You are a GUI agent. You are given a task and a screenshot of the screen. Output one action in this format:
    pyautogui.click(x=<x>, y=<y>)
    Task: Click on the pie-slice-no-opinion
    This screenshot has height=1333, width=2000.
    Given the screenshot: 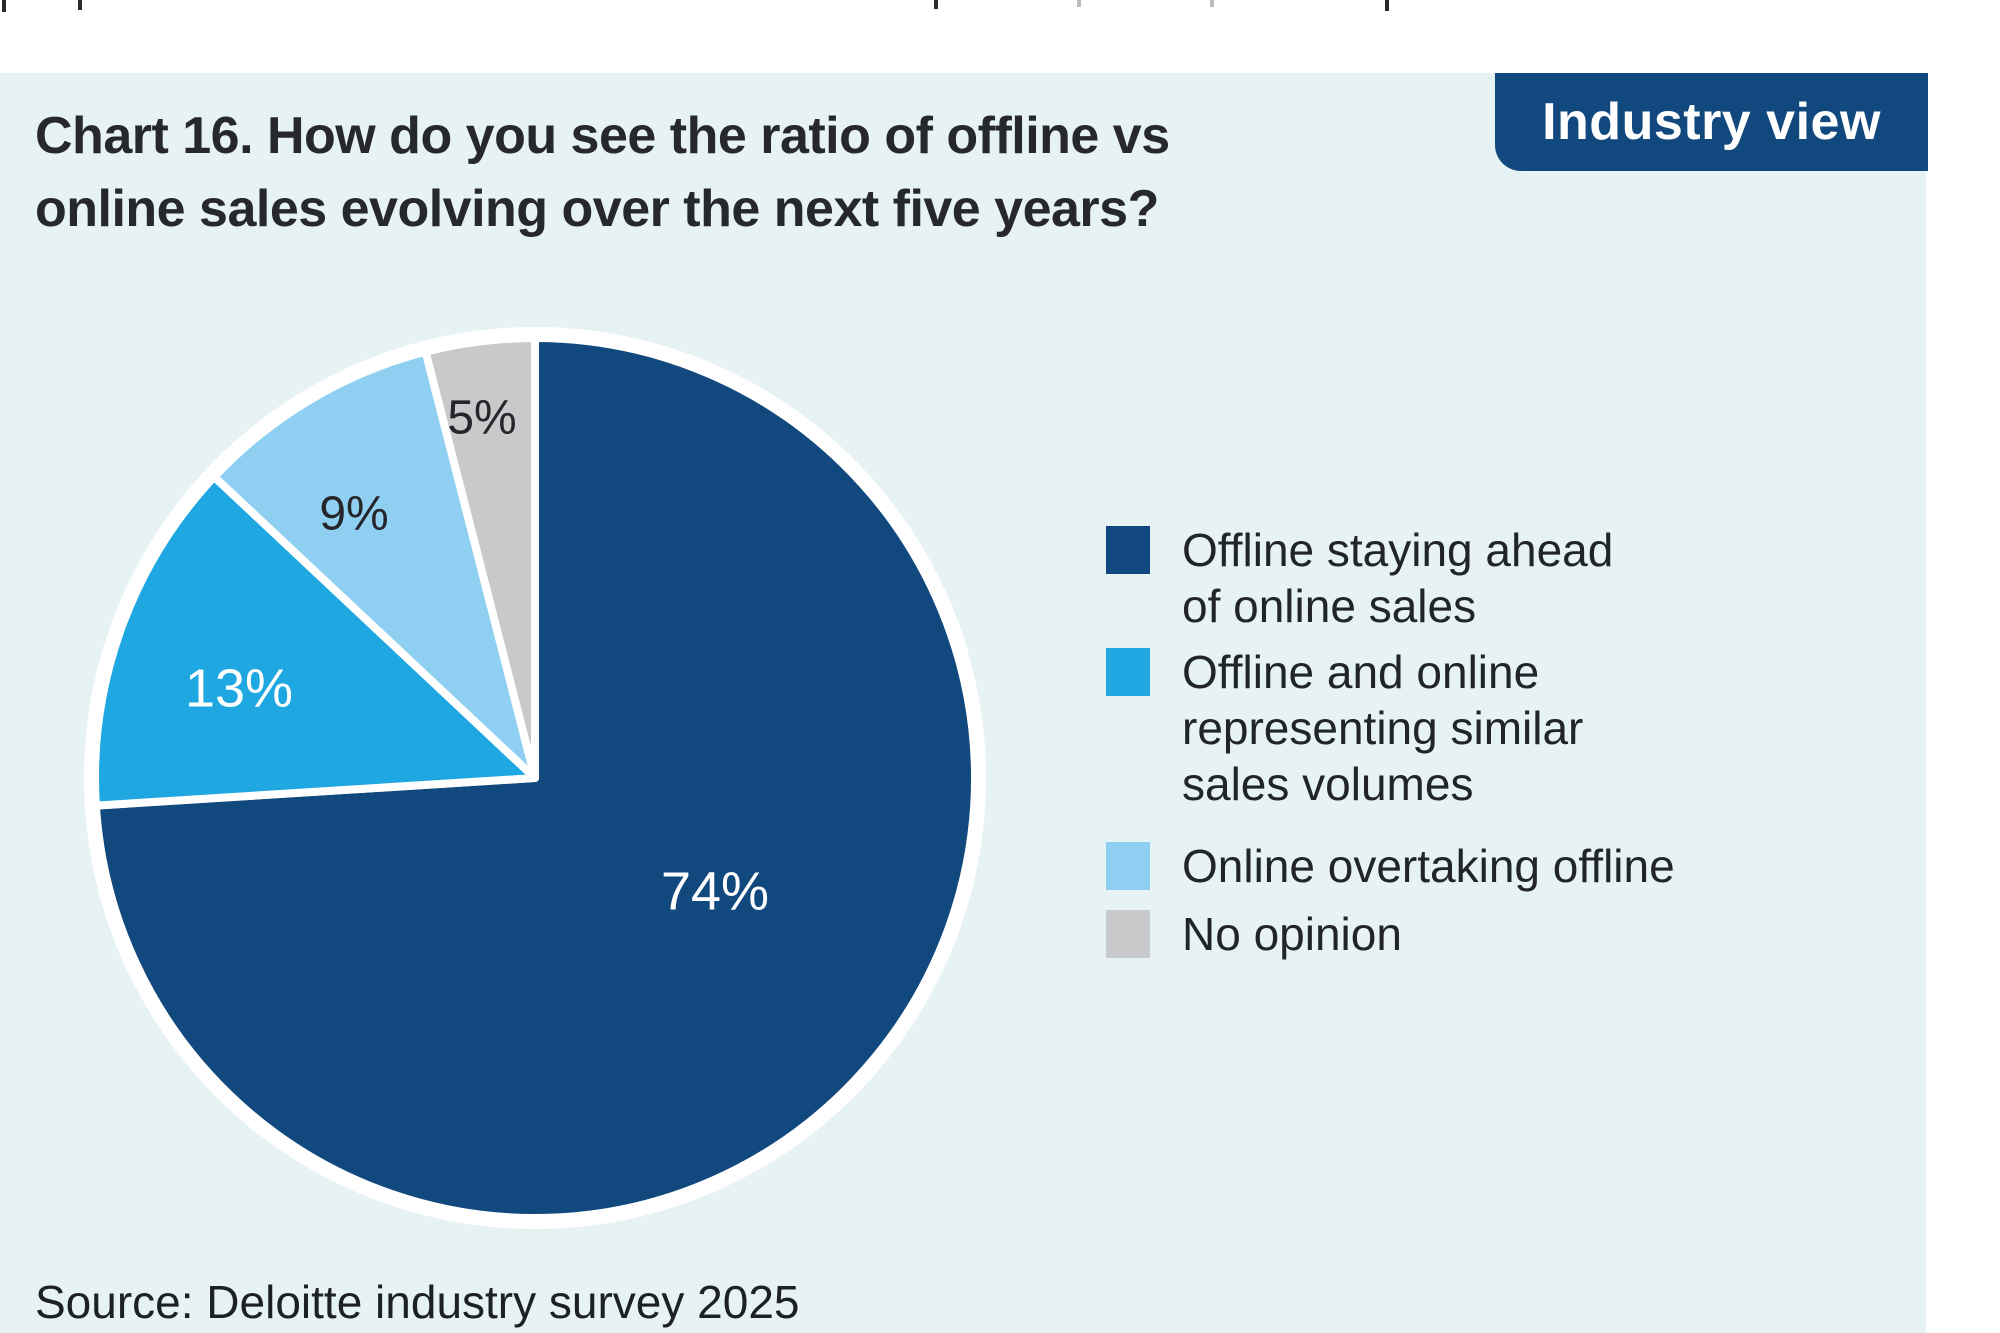 What is the action you would take?
    pyautogui.click(x=480, y=557)
    